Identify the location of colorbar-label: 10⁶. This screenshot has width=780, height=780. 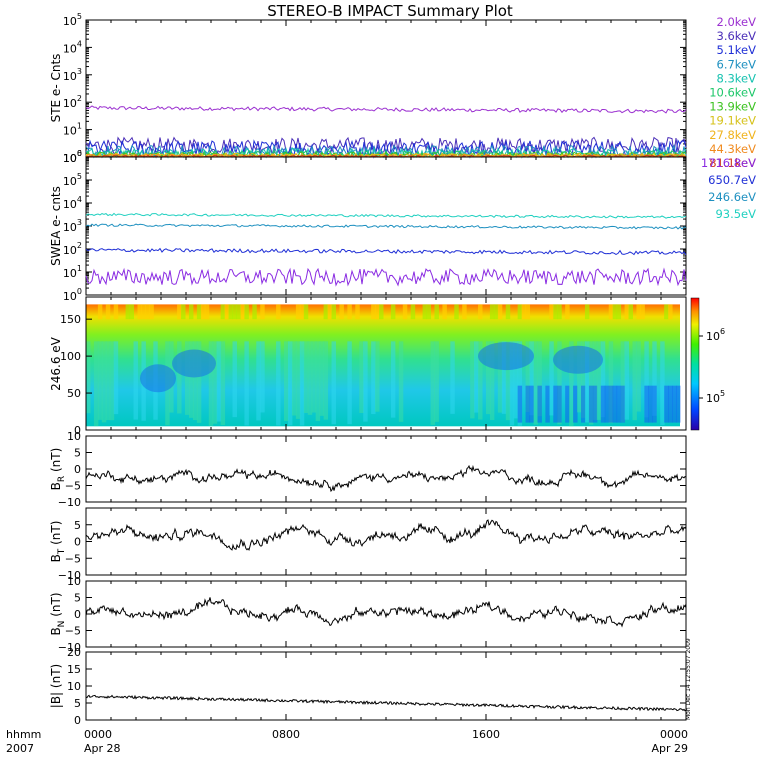
(715, 335).